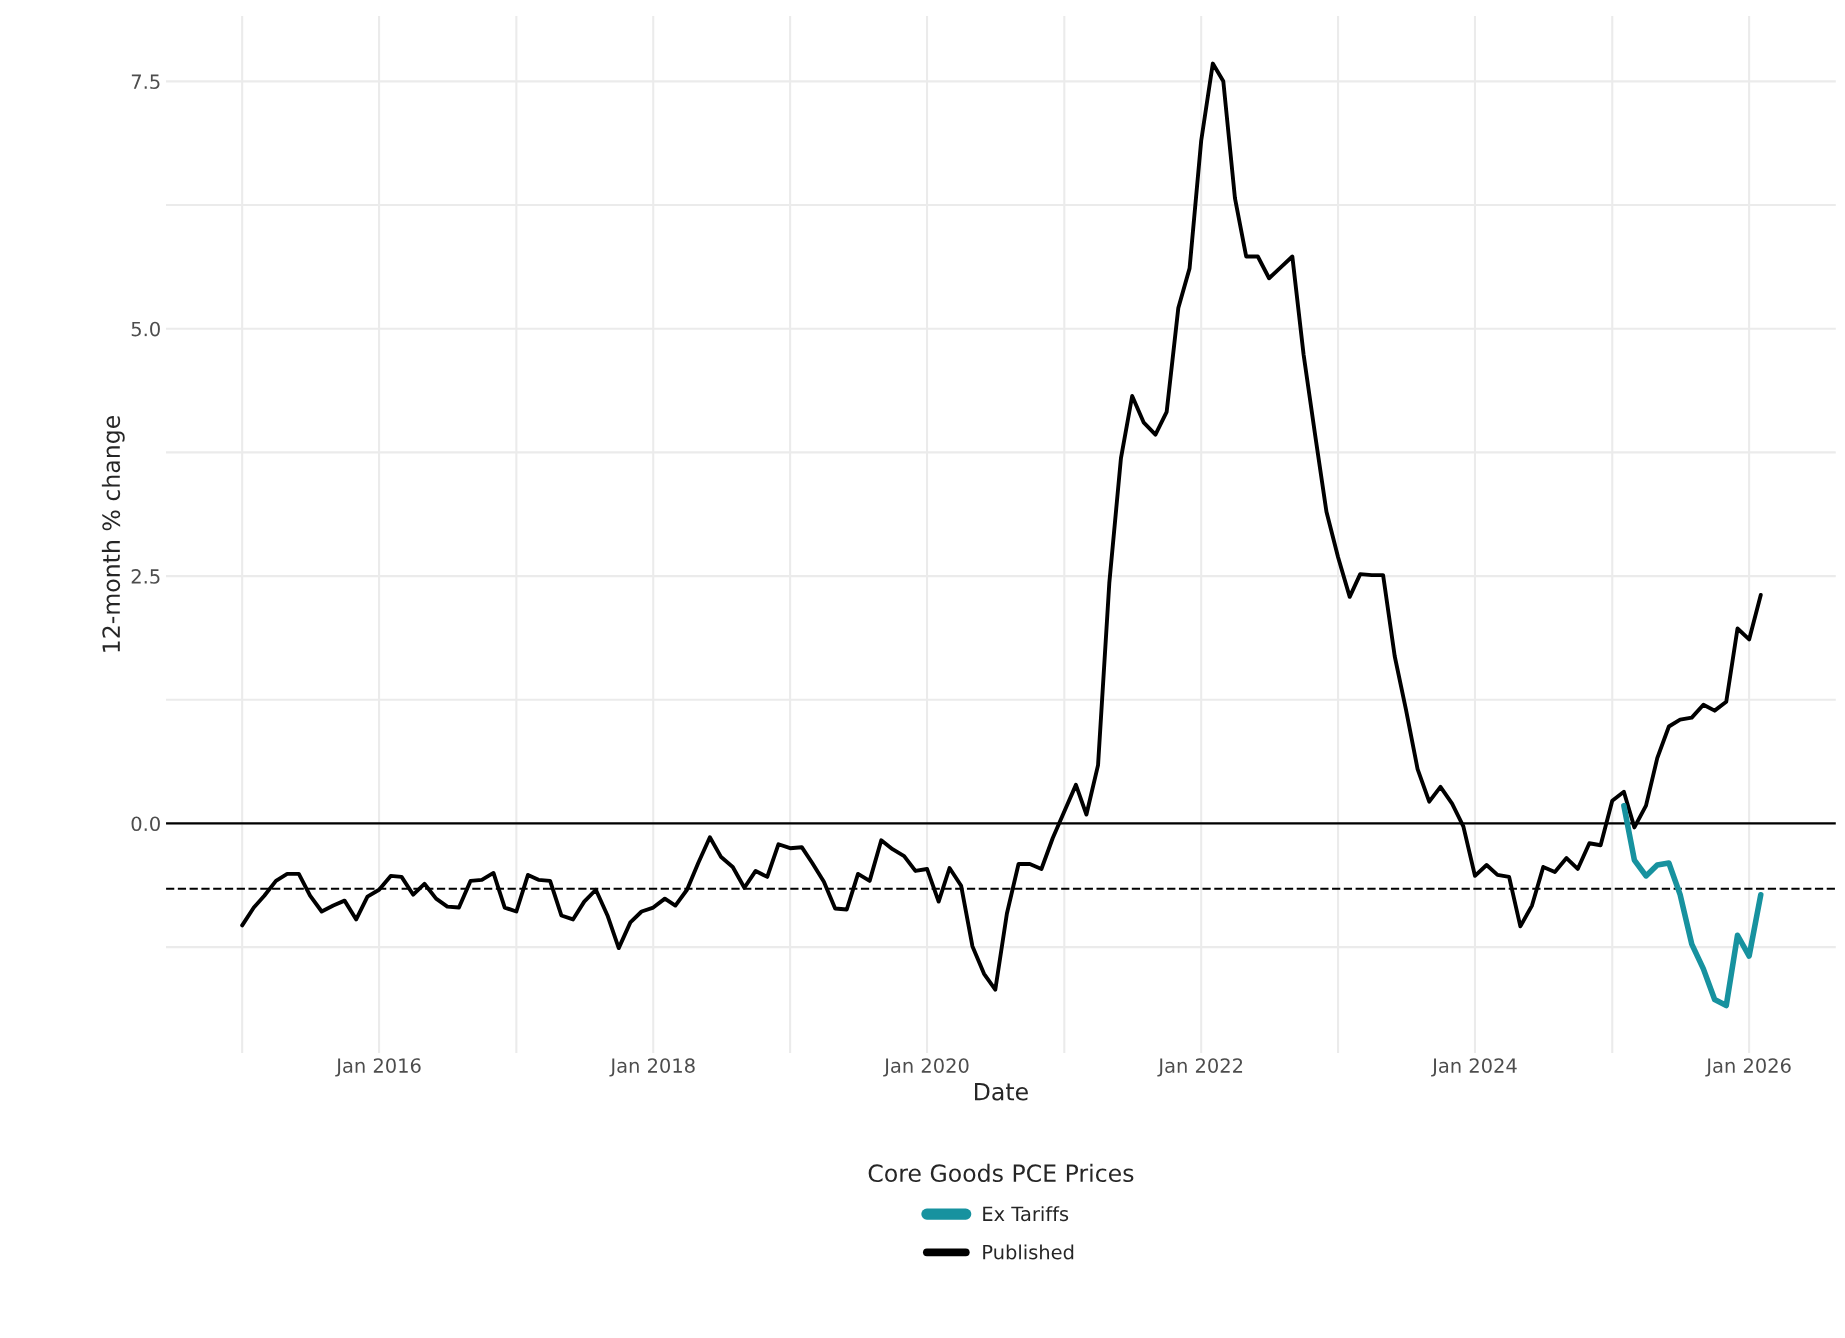  I want to click on y-tick-label: 0.0, so click(145, 824).